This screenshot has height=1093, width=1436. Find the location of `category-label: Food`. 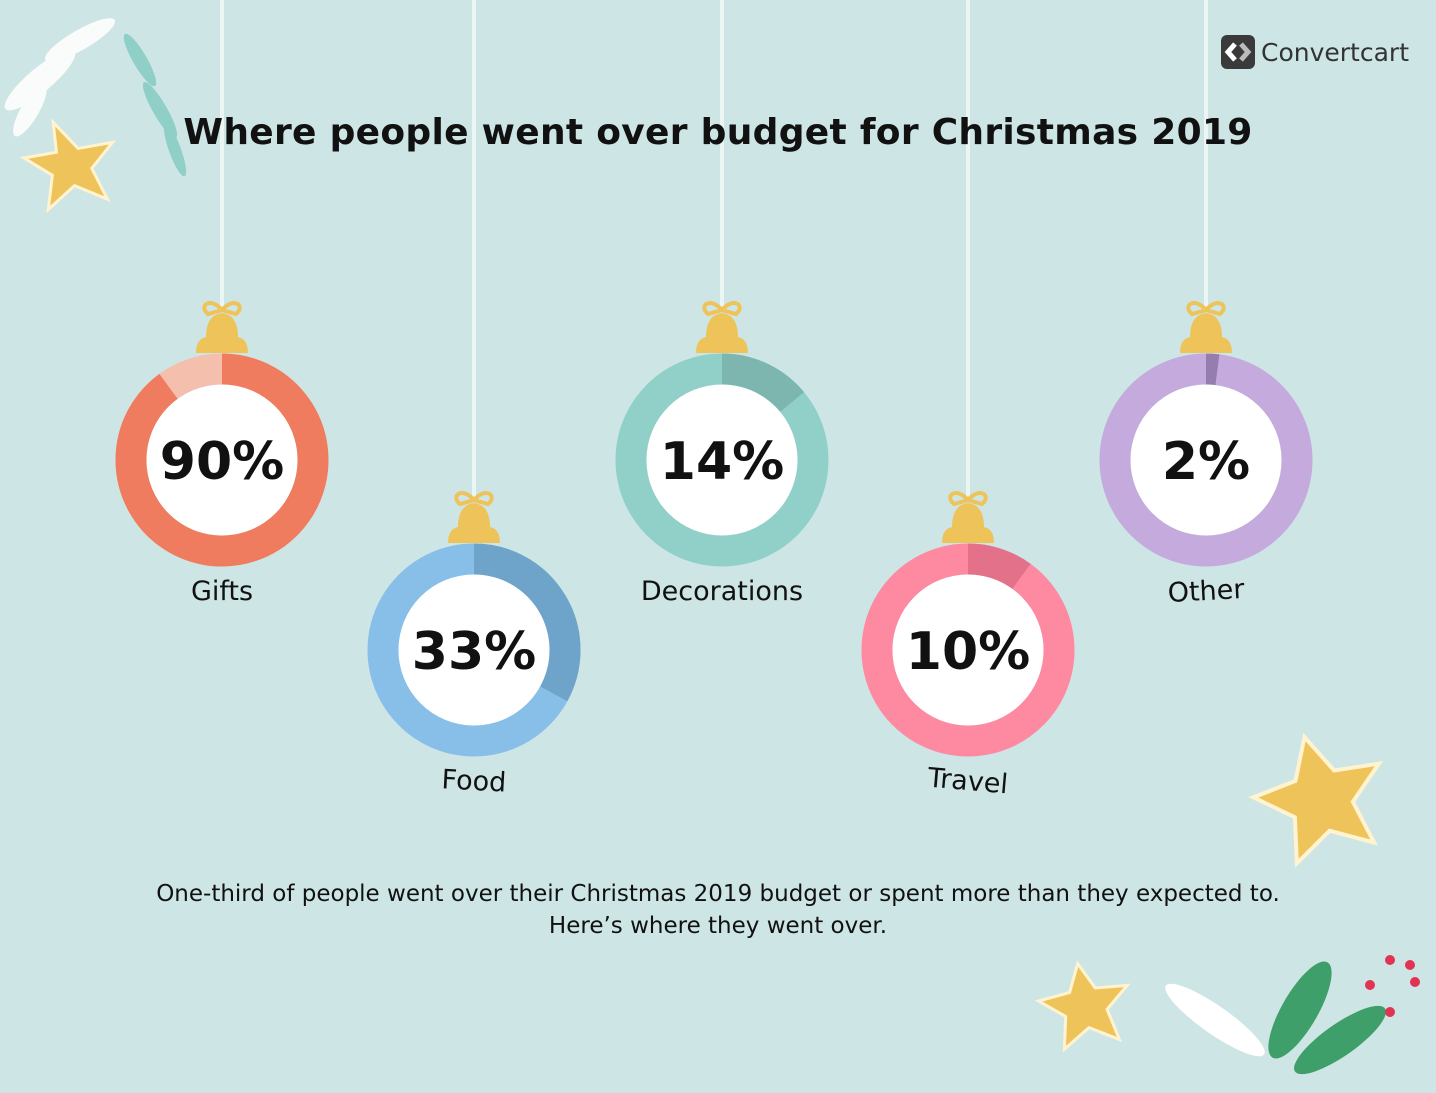

category-label: Food is located at coordinates (474, 781).